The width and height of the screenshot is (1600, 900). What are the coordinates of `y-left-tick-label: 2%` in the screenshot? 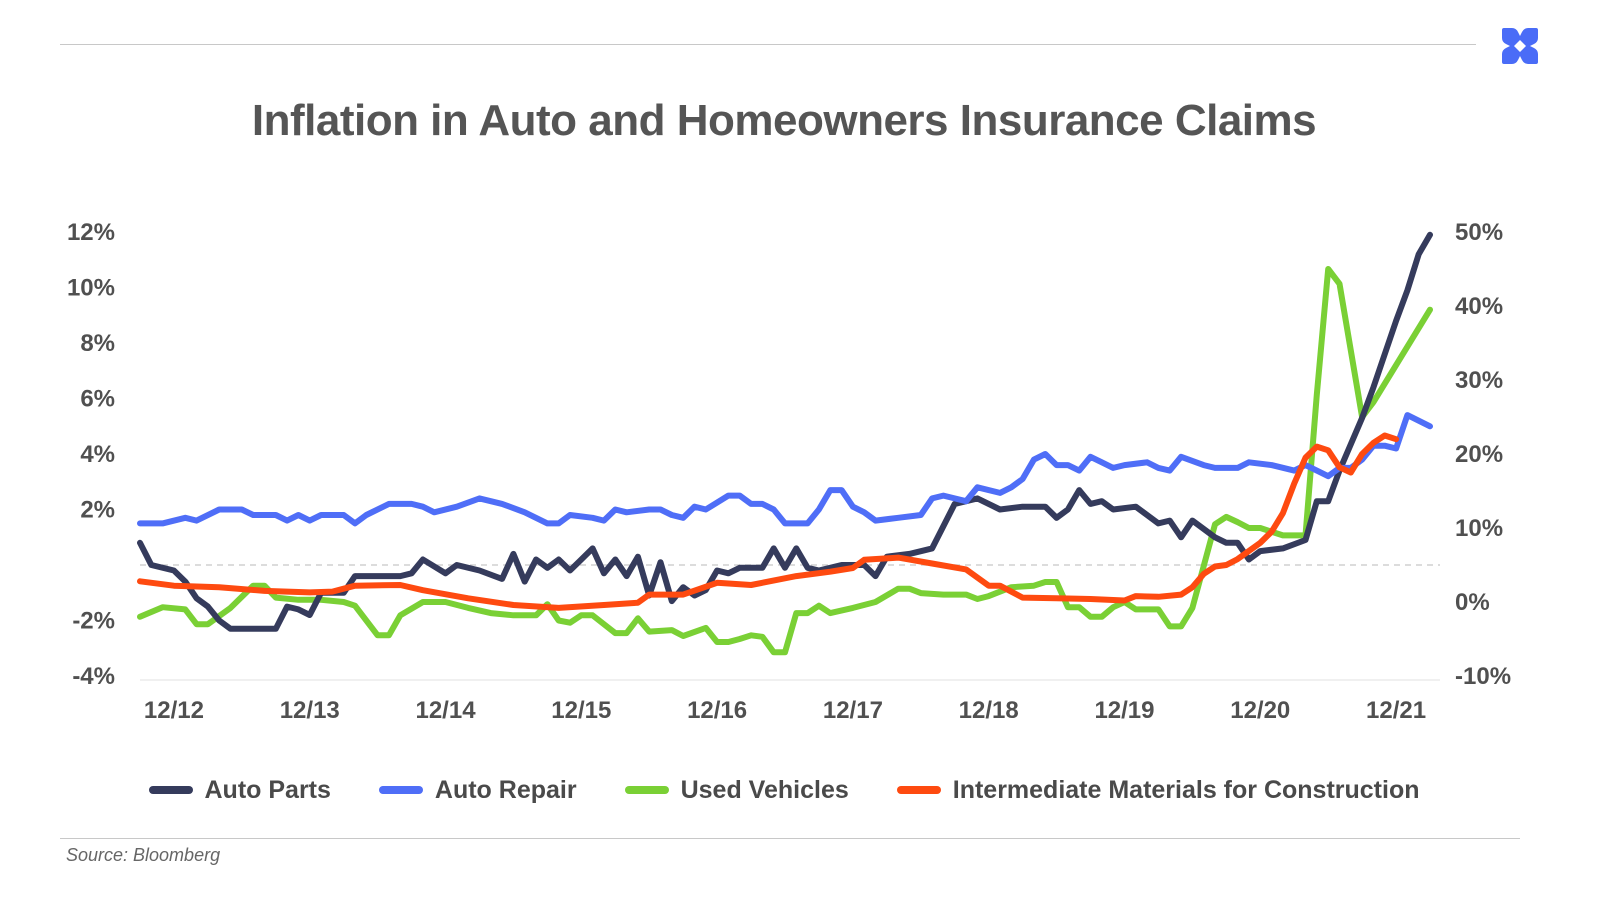 It's located at (97, 510).